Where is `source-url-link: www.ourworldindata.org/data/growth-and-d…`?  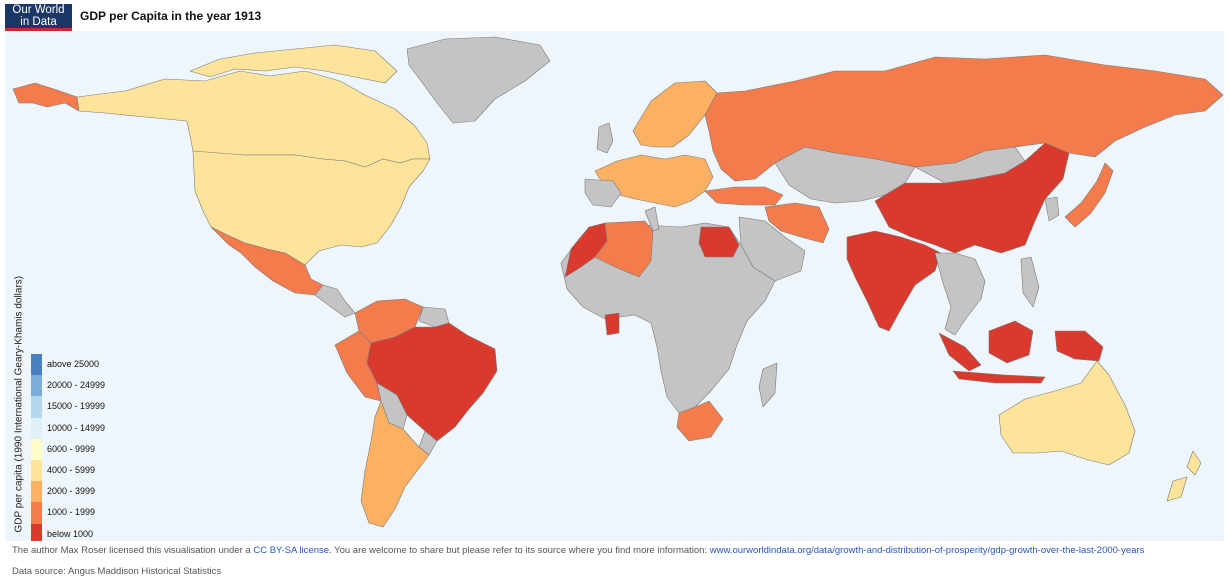
source-url-link: www.ourworldindata.org/data/growth-and-d… is located at coordinates (927, 550).